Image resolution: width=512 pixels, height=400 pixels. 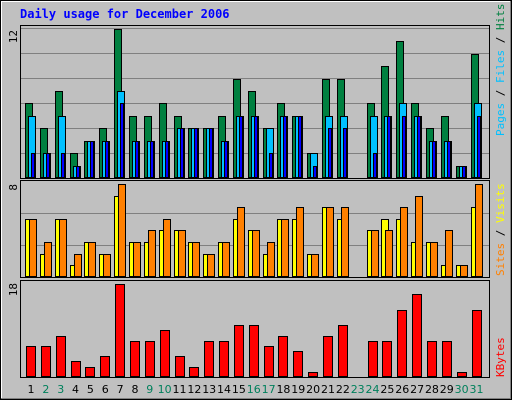 I want to click on day-label-15: 15, so click(x=239, y=389).